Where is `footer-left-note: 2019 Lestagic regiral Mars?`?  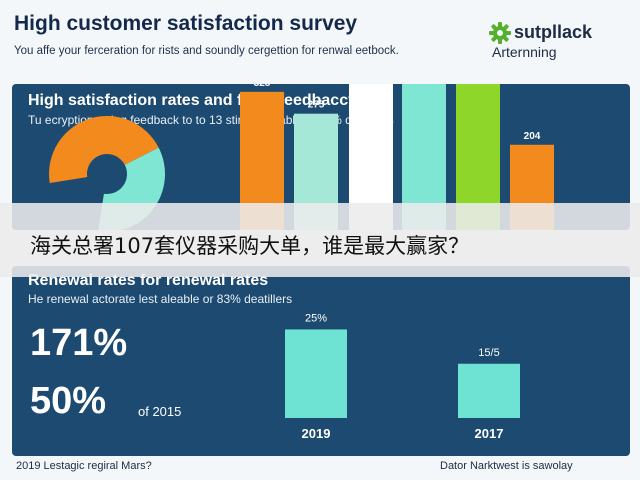
footer-left-note: 2019 Lestagic regiral Mars? is located at coordinates (84, 466).